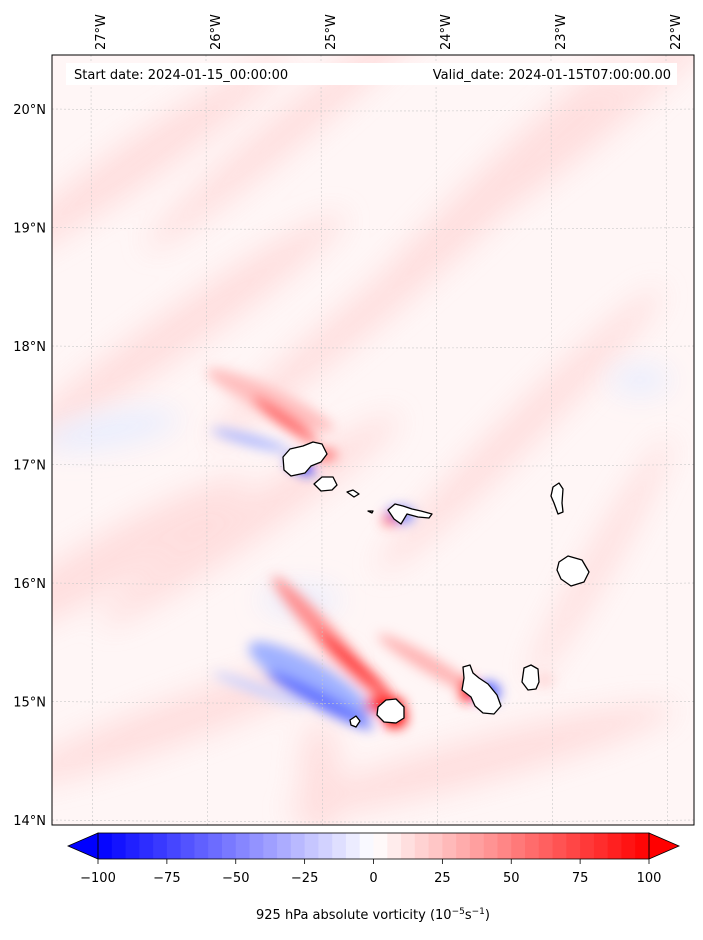 The image size is (703, 940). Describe the element at coordinates (442, 878) in the screenshot. I see `colorbar-tick-label-5: 25` at that location.